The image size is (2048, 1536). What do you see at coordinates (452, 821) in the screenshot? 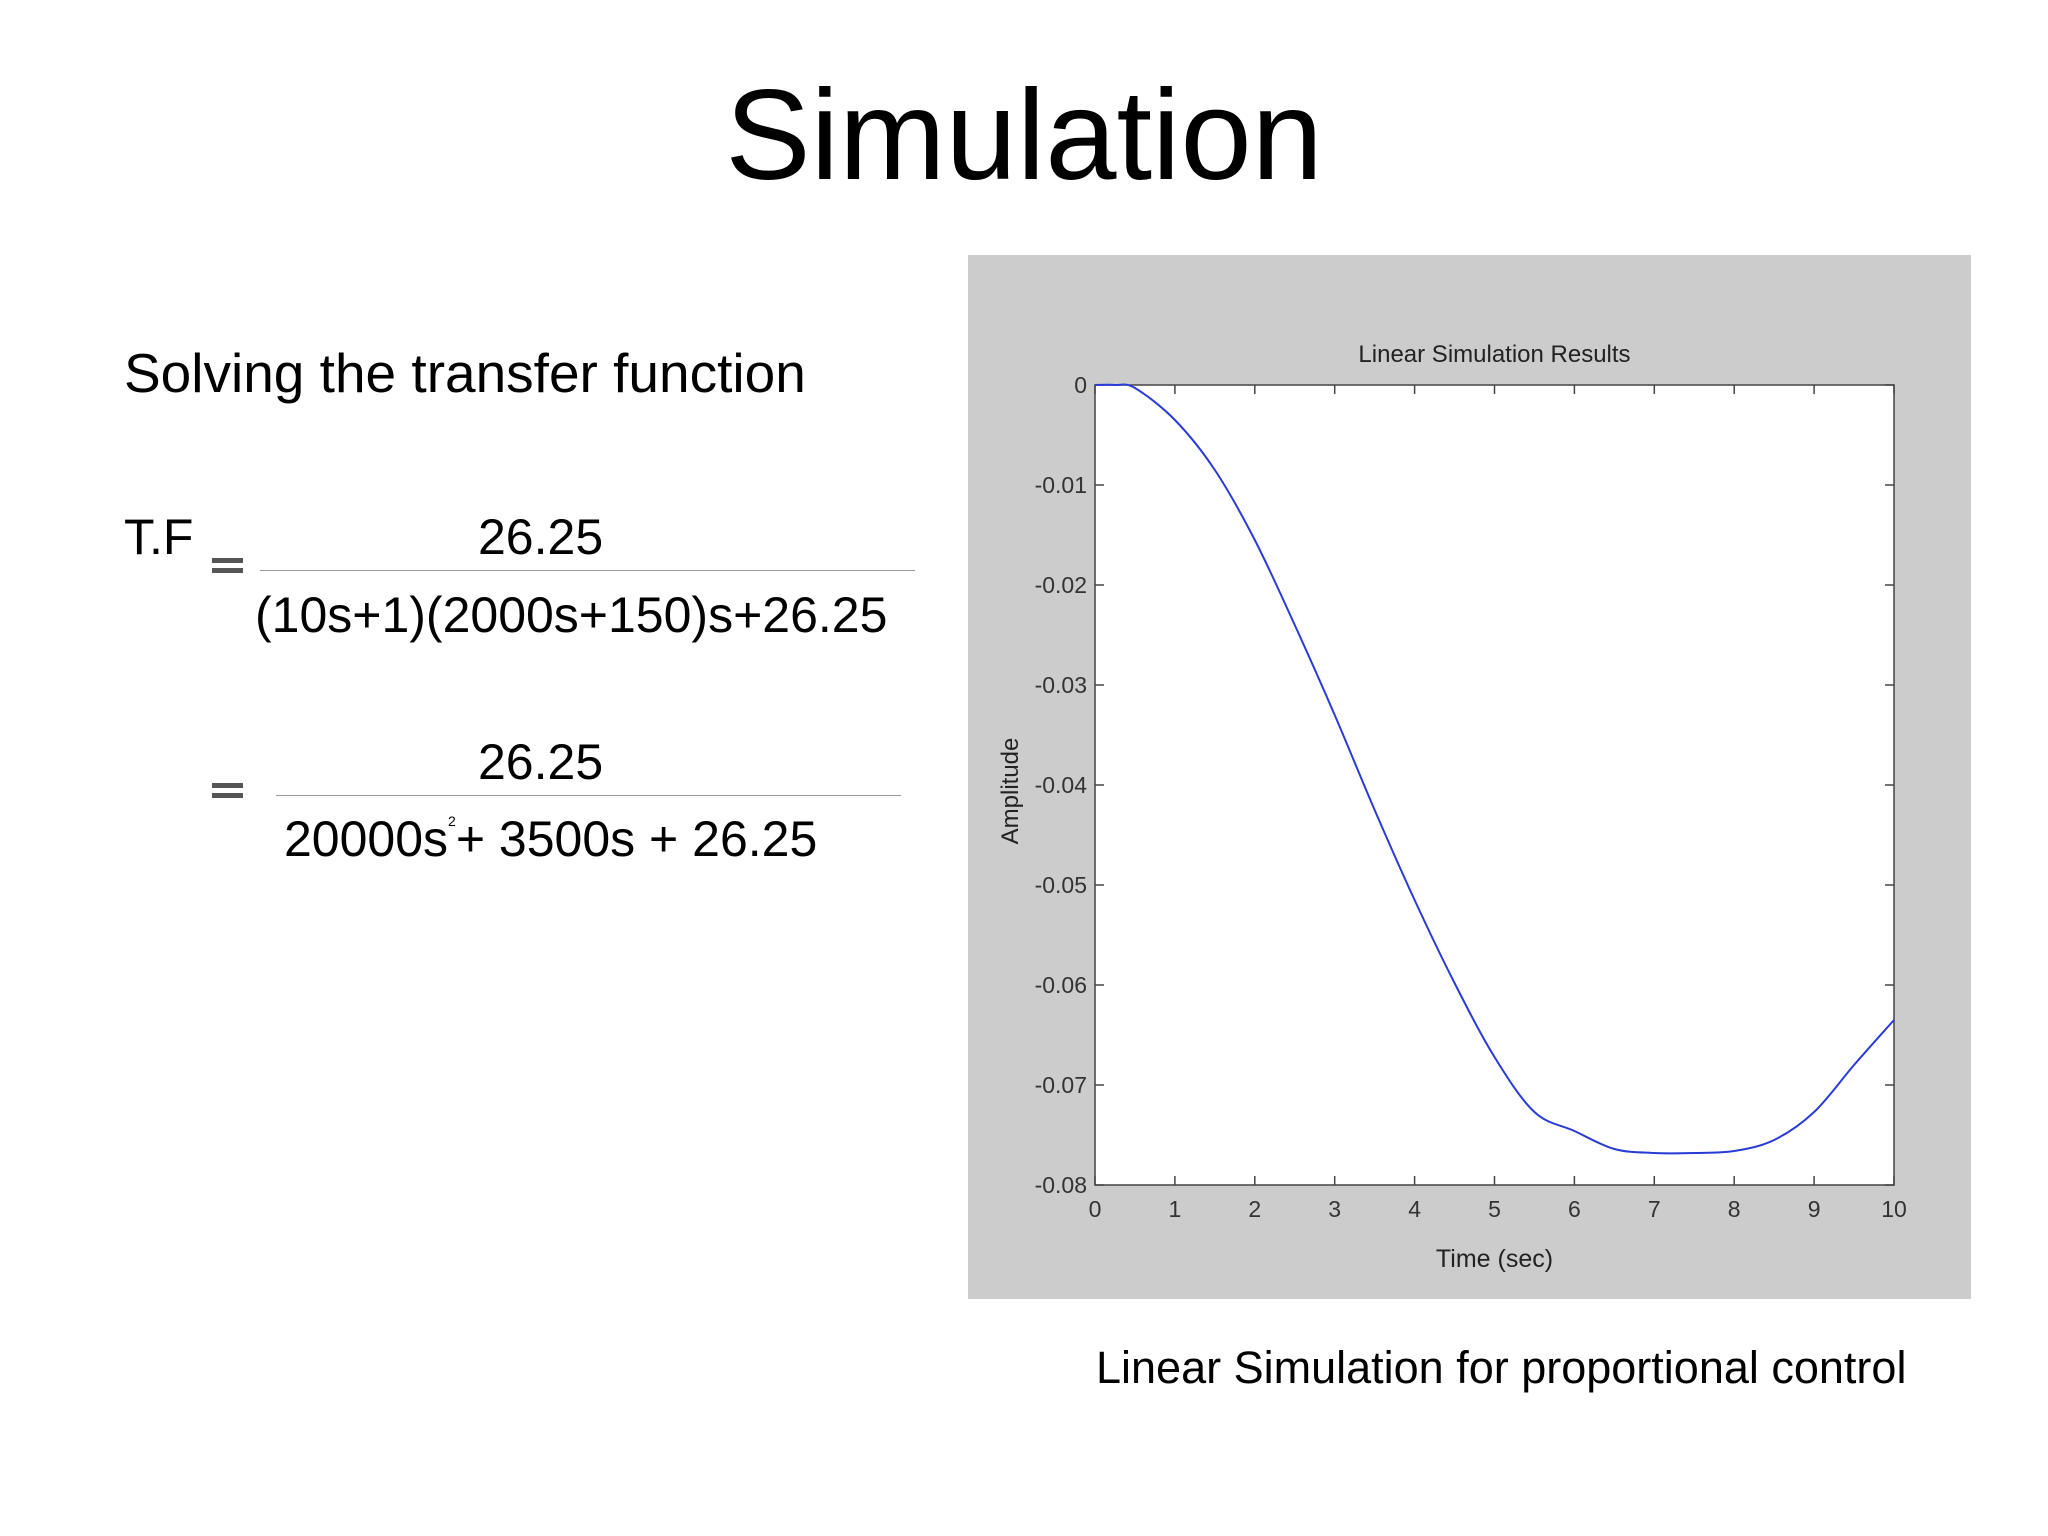
I see `den-exponent: 2` at bounding box center [452, 821].